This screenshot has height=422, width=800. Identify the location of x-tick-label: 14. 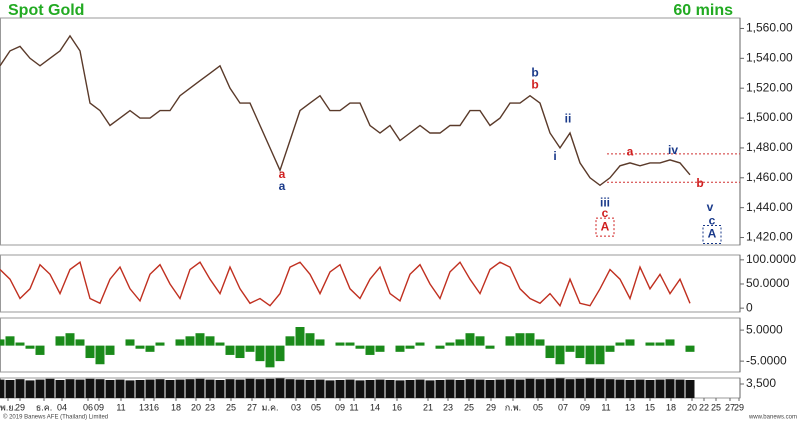
(375, 407).